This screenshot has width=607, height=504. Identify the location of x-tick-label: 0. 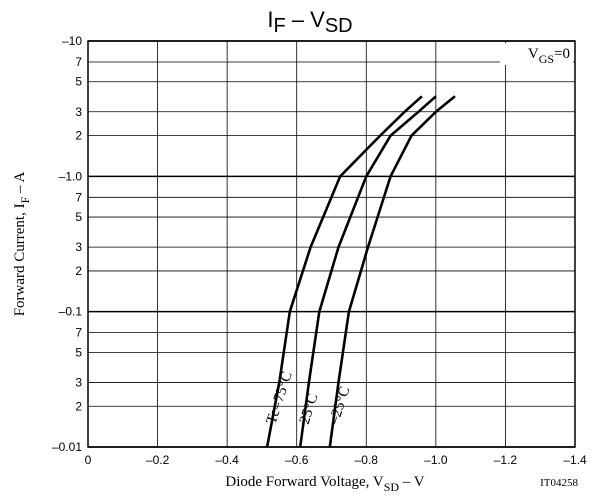
(88, 460).